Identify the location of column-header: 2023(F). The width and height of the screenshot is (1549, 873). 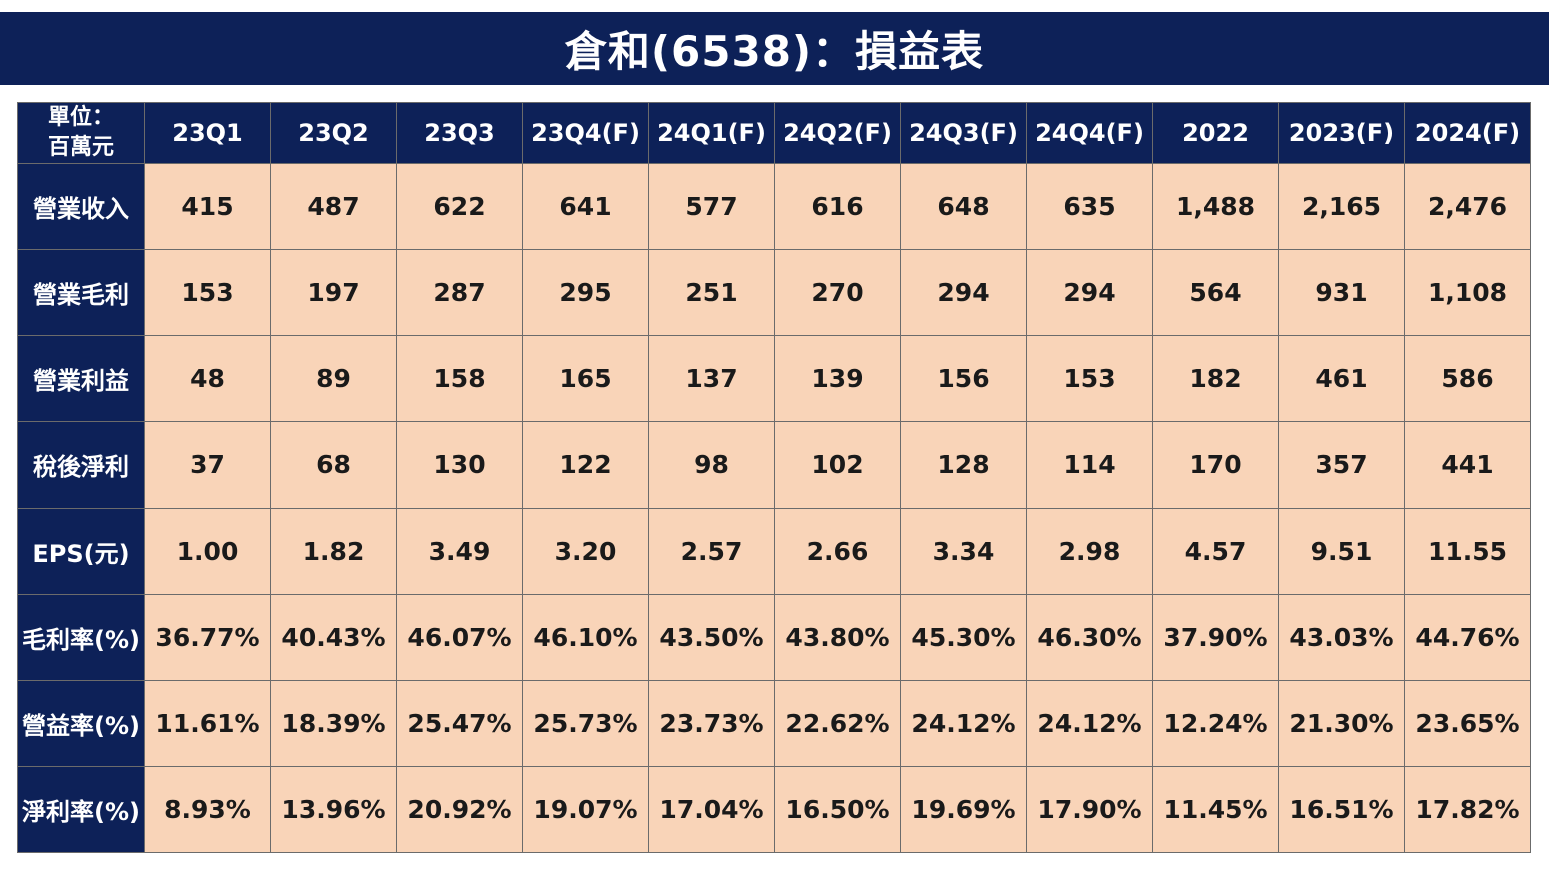
(1341, 133).